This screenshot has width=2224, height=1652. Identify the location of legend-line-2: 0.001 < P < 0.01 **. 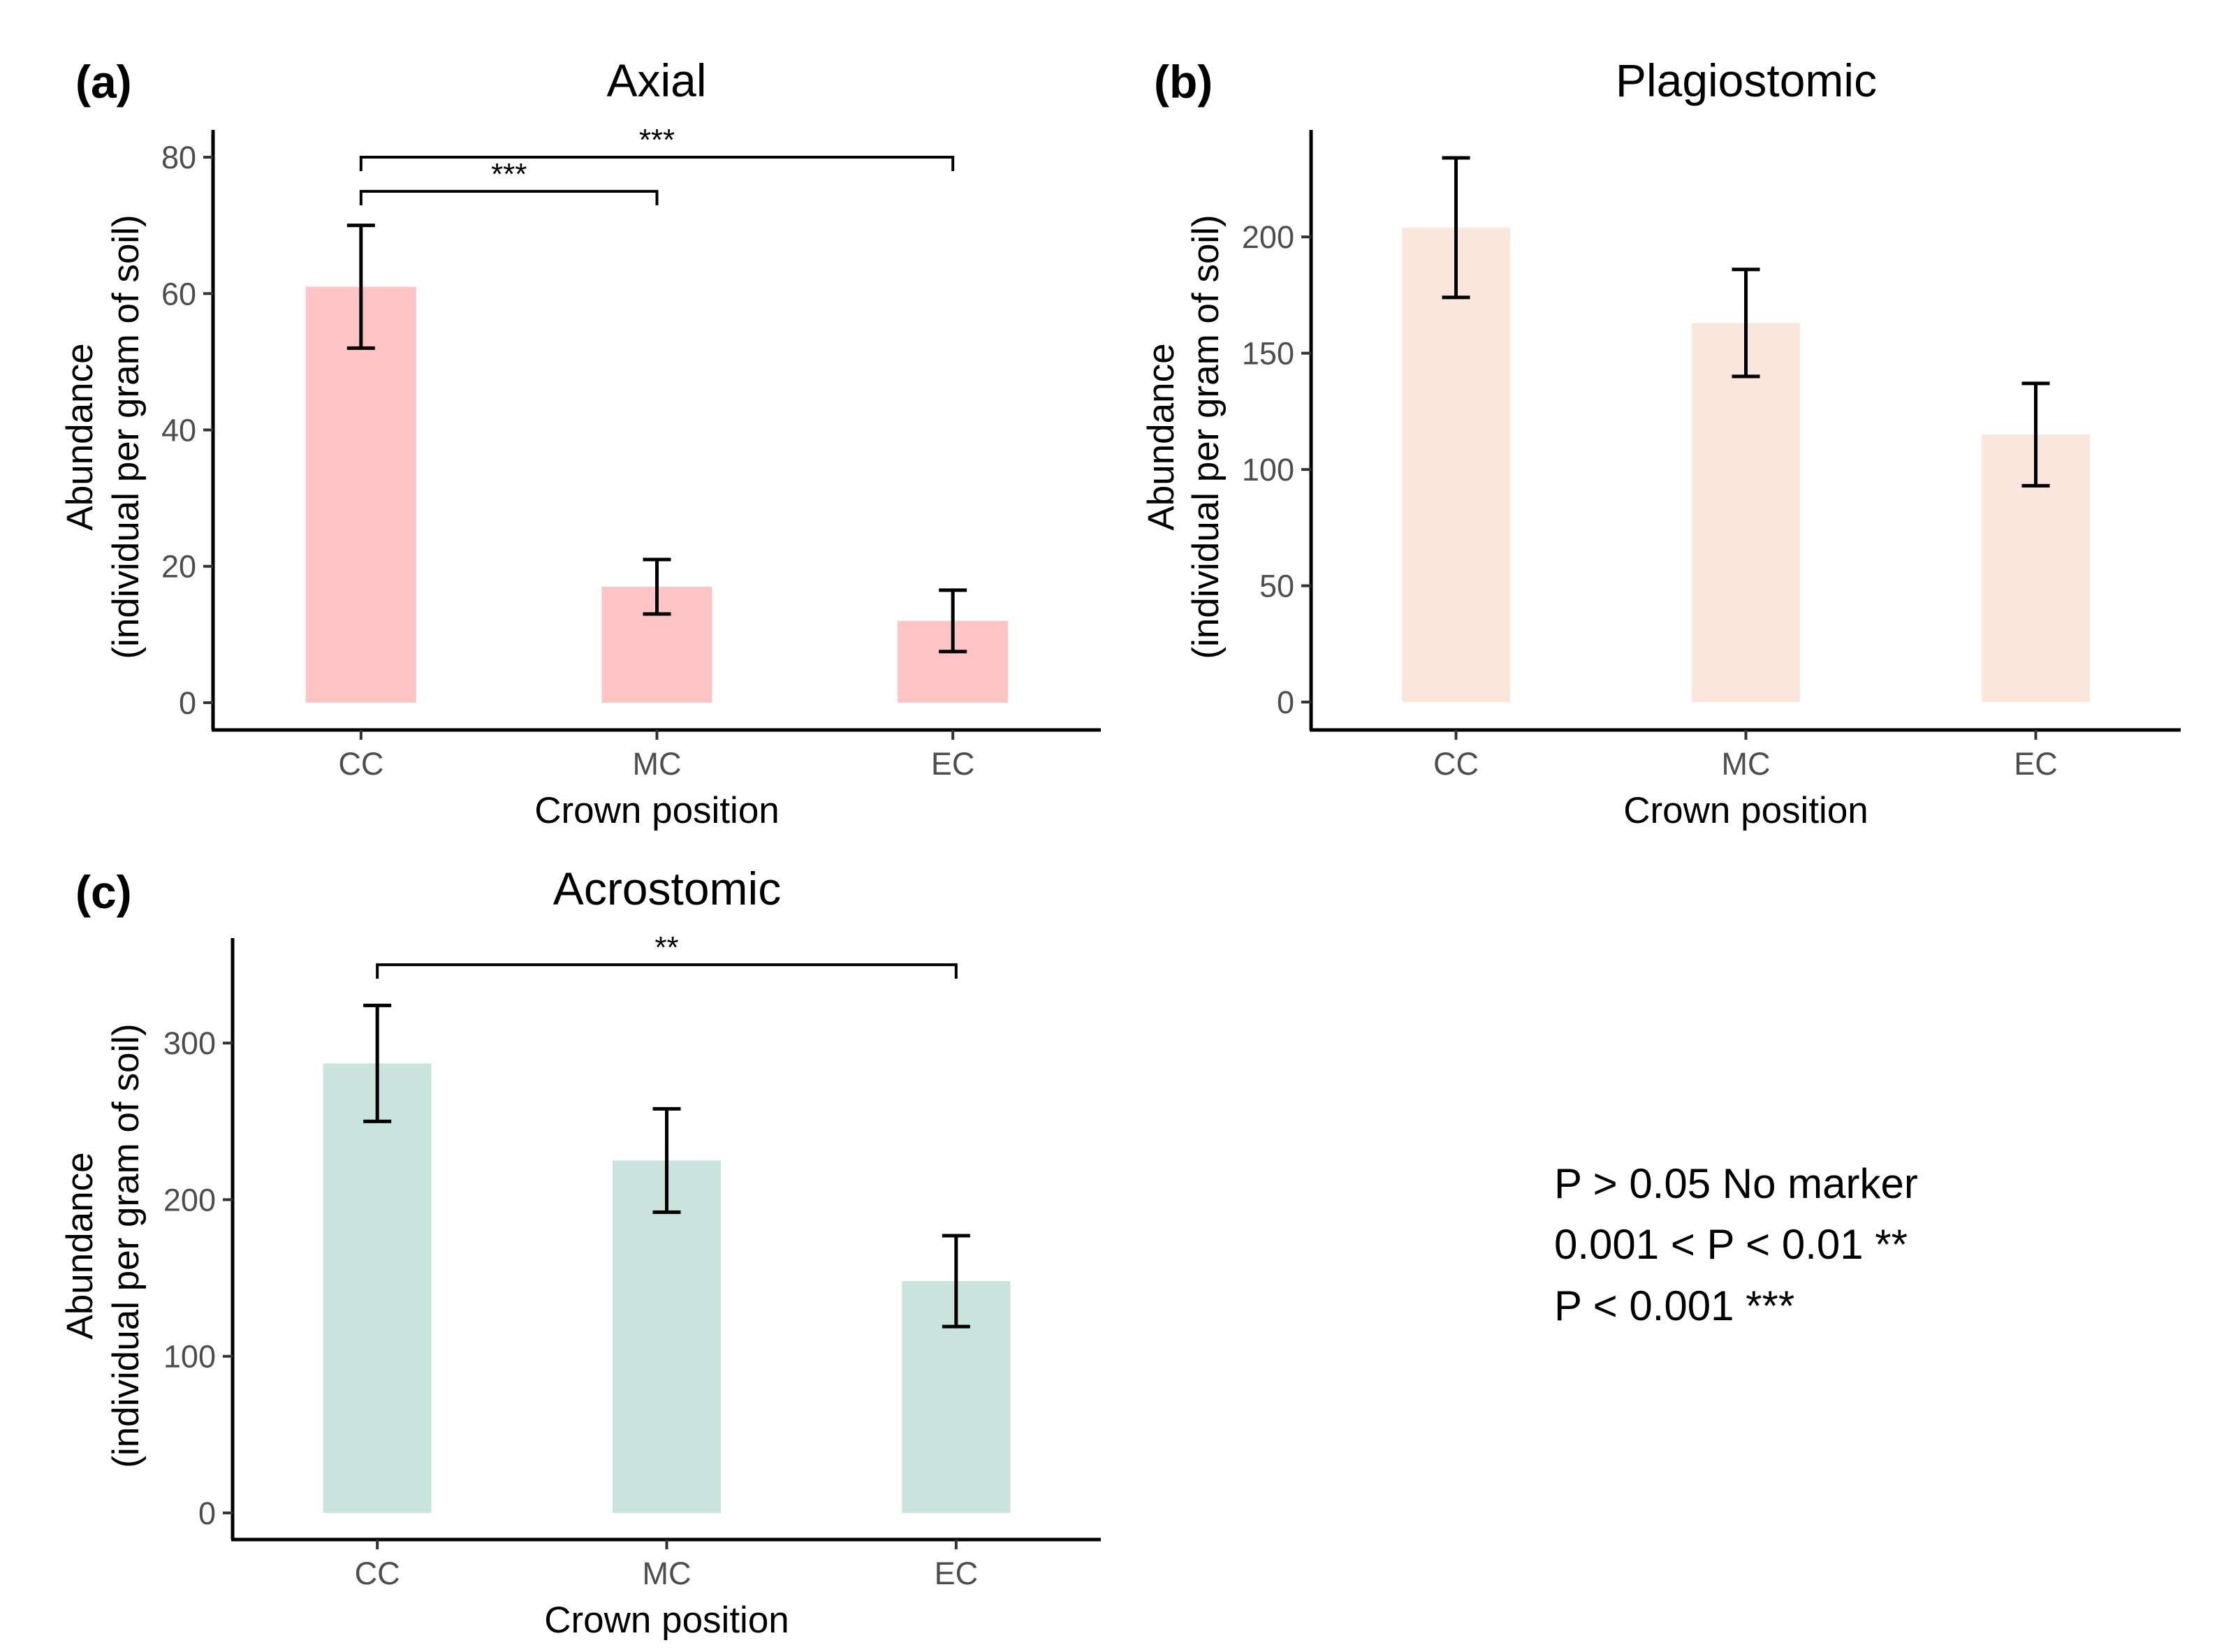
(1731, 1244).